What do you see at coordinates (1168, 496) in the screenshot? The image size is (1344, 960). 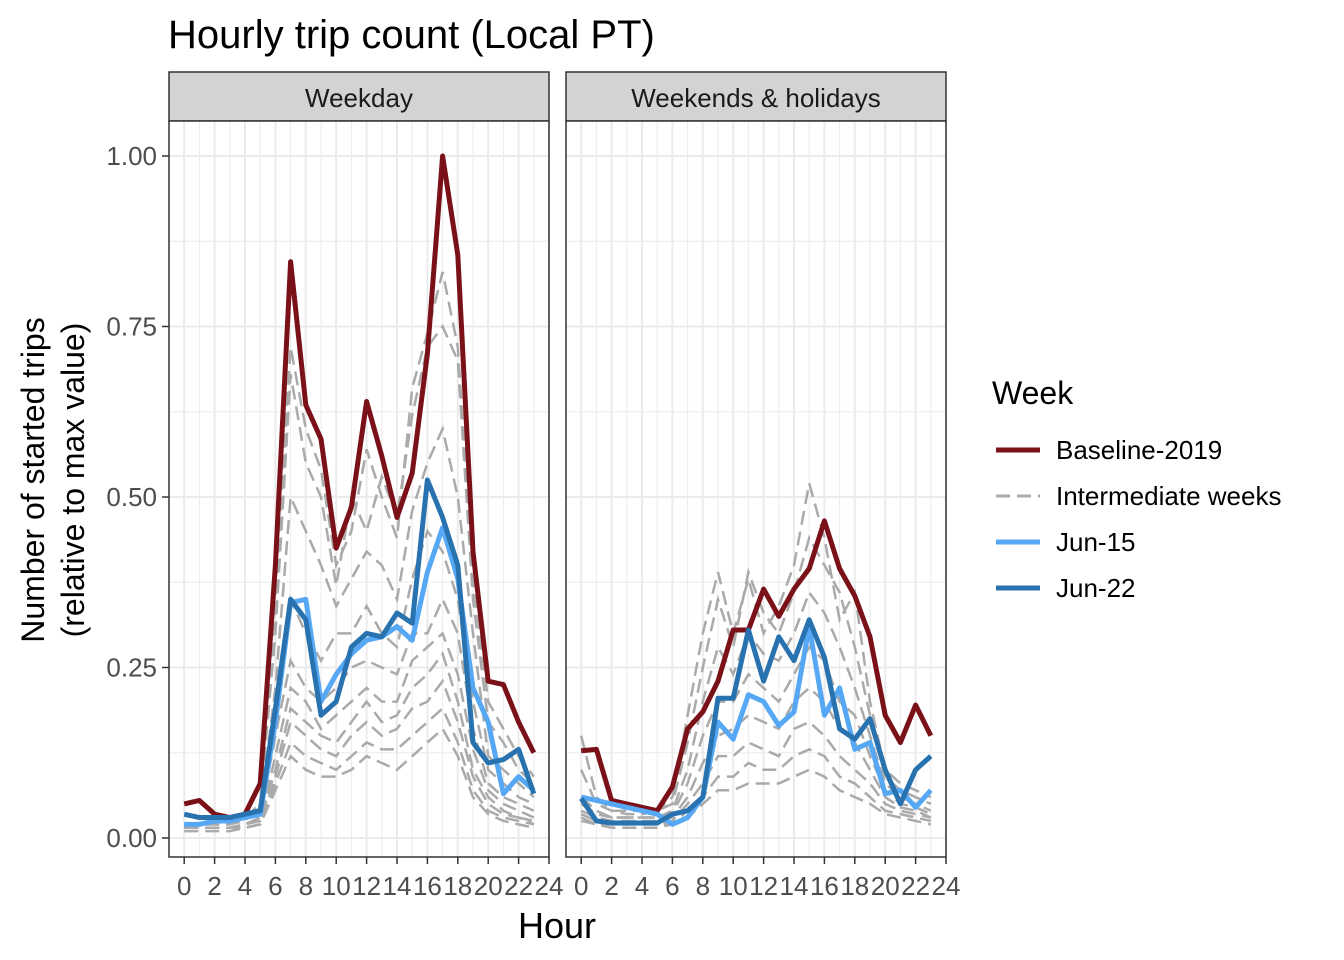 I see `legend-label-intermediate-weeks: Intermediate weeks` at bounding box center [1168, 496].